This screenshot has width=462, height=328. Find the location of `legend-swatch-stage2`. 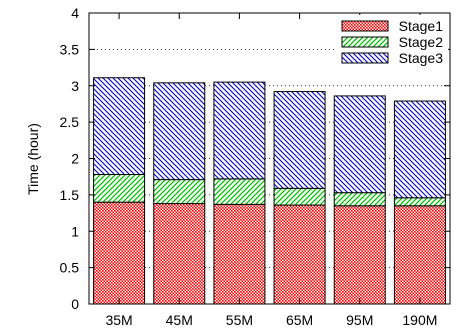

legend-swatch-stage2 is located at coordinates (365, 42).